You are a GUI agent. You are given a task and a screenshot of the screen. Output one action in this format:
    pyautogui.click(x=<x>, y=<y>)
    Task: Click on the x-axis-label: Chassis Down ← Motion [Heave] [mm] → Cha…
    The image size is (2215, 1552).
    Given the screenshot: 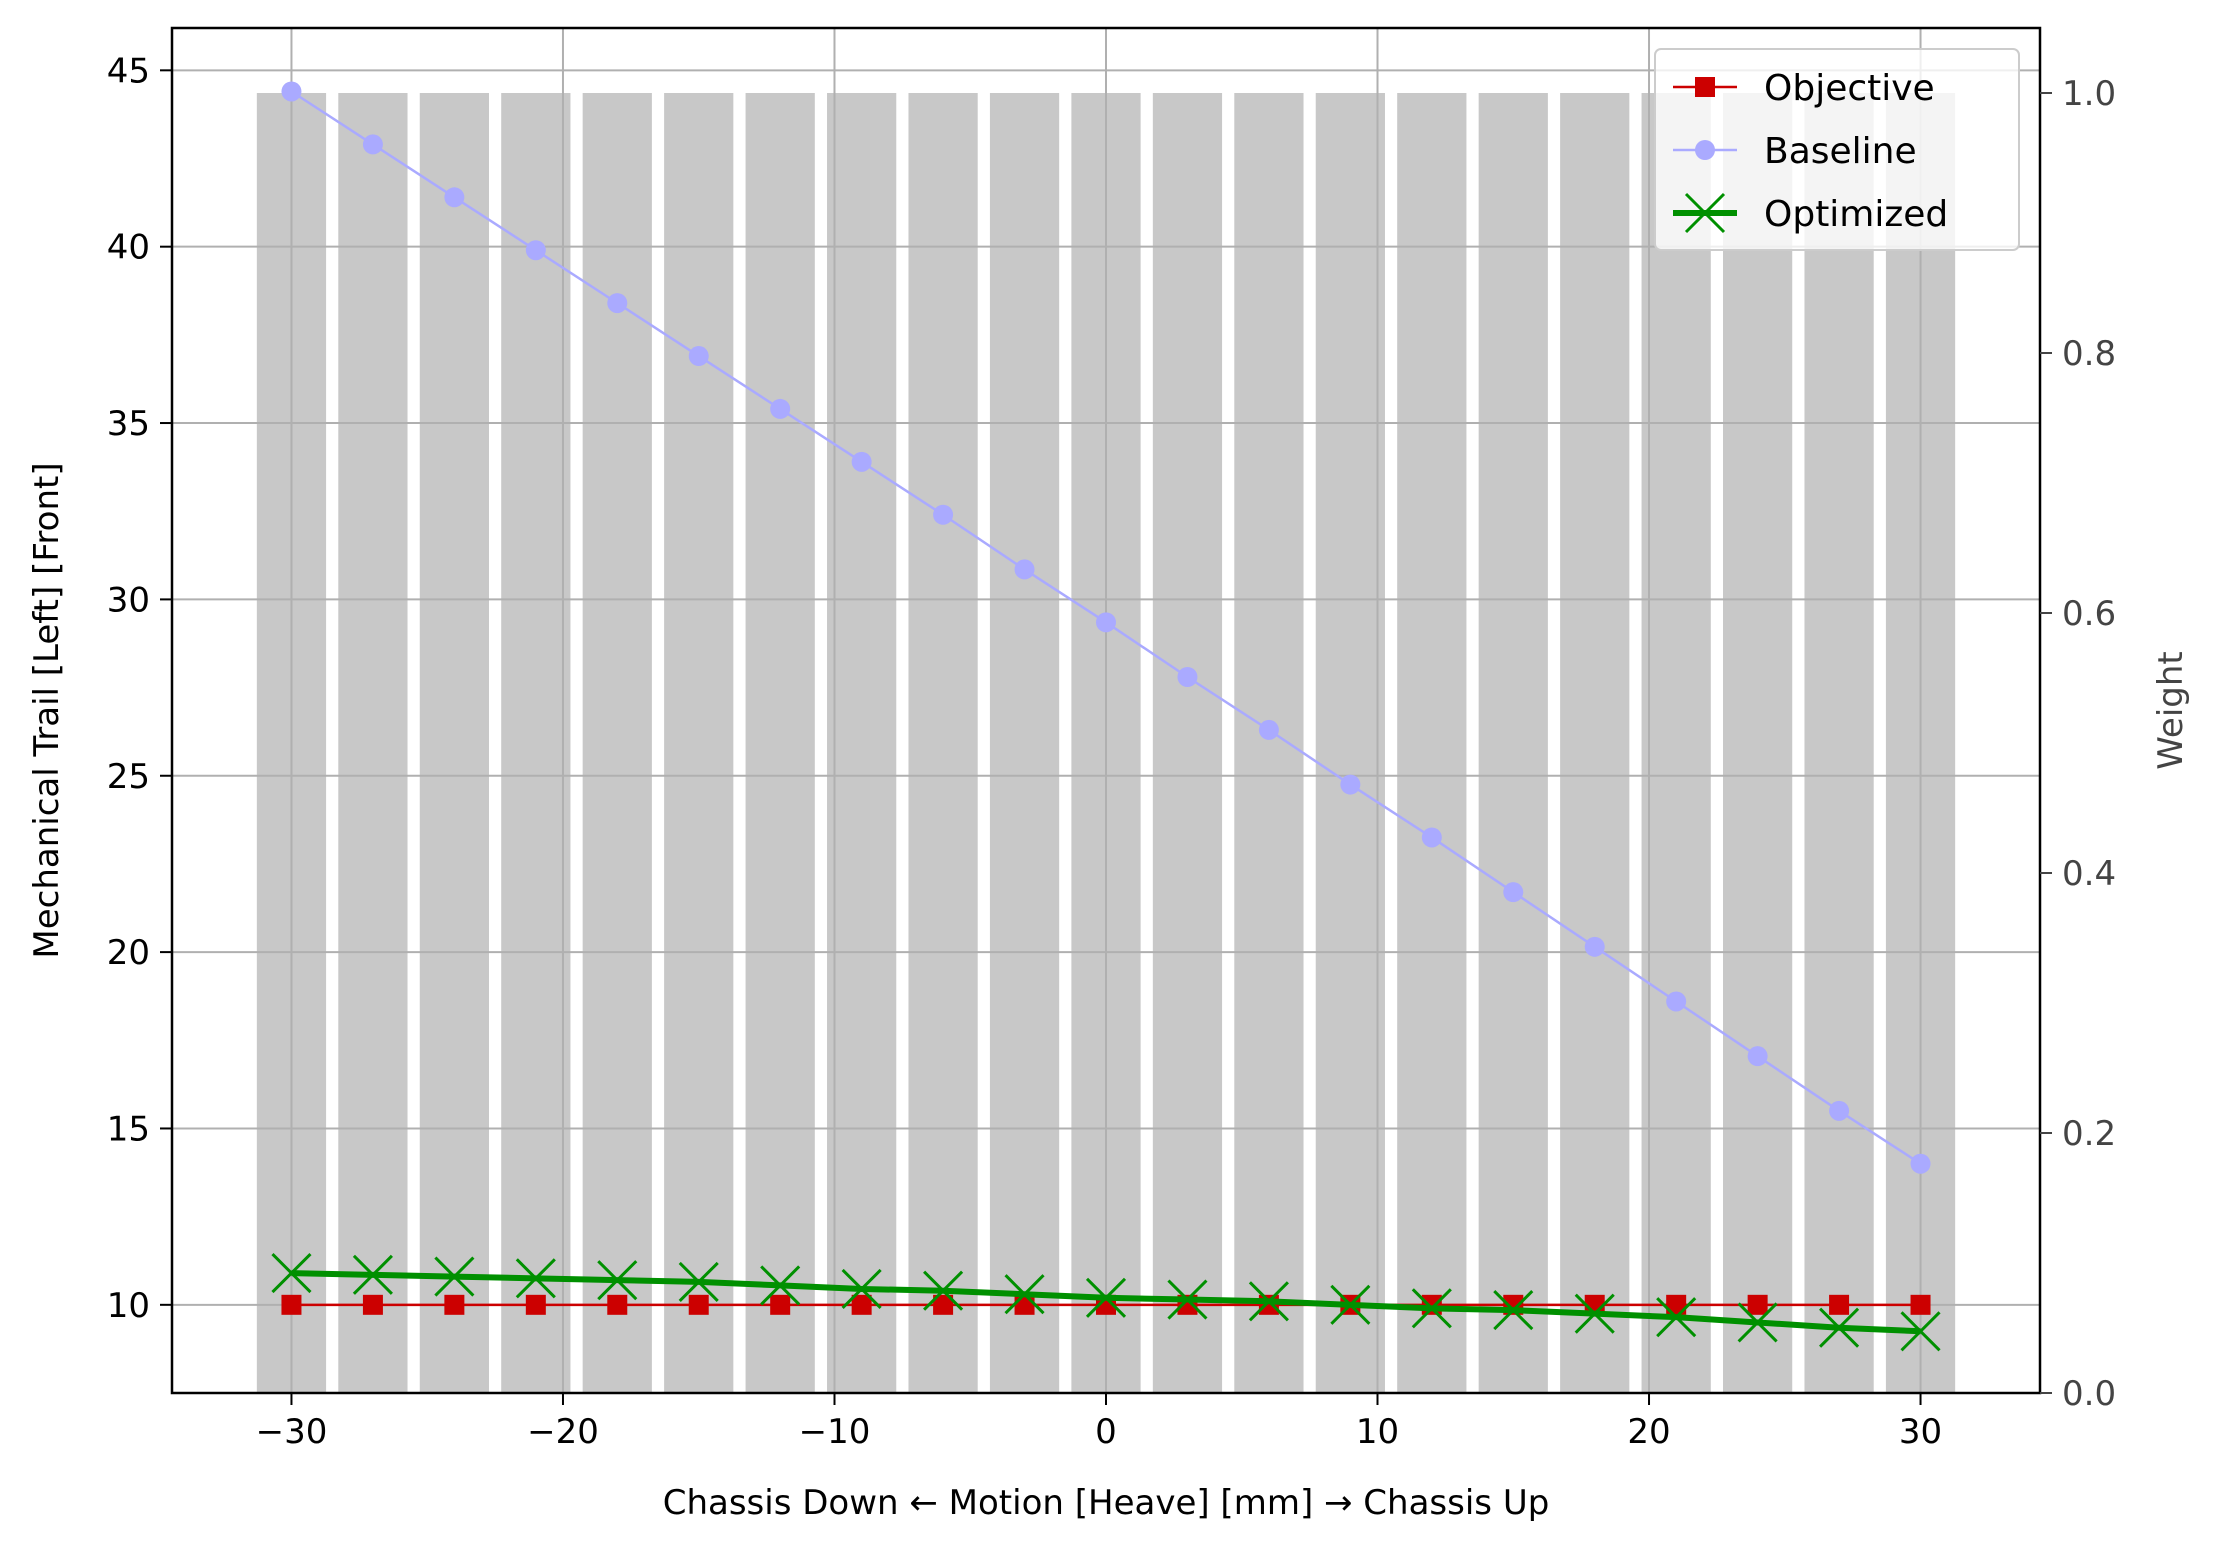 What is the action you would take?
    pyautogui.click(x=1106, y=1503)
    